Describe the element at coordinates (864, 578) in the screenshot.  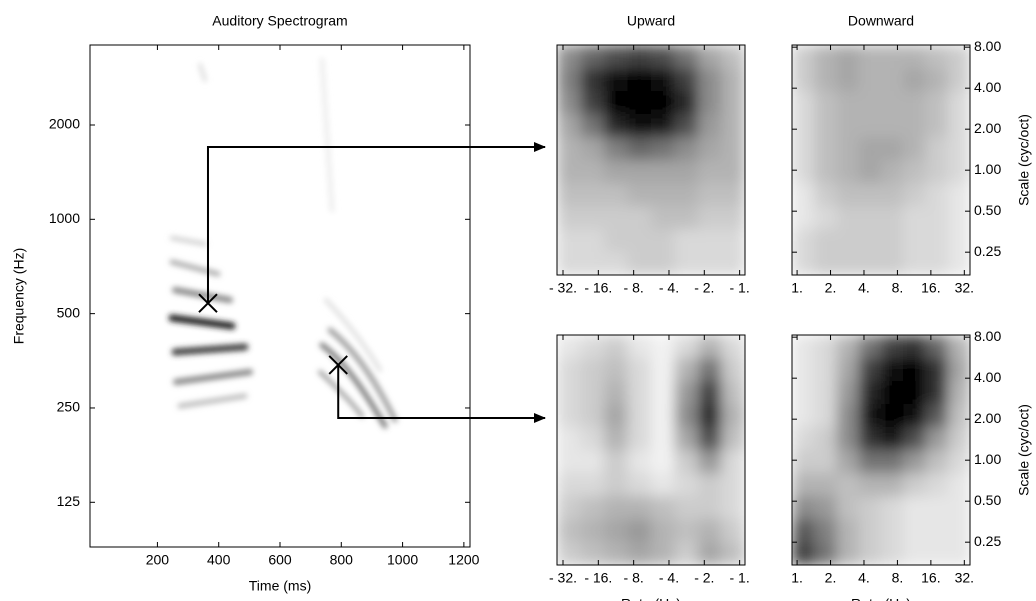
I see `x-tick-label: 4.` at that location.